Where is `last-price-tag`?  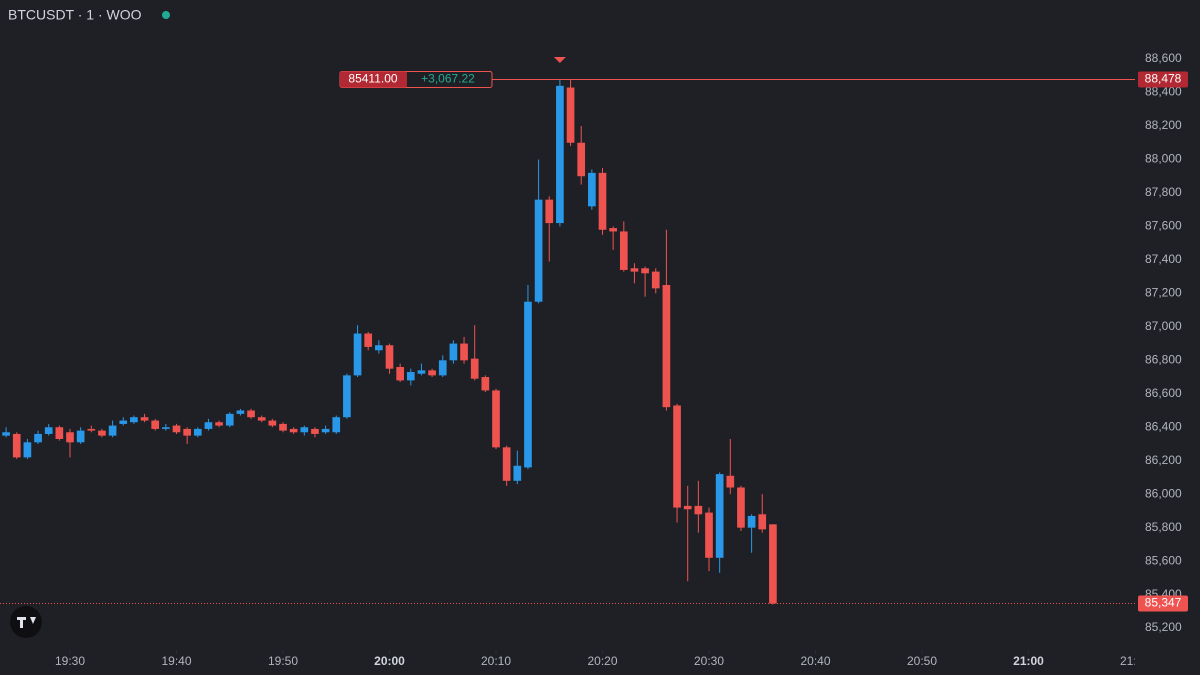
last-price-tag is located at coordinates (1163, 603).